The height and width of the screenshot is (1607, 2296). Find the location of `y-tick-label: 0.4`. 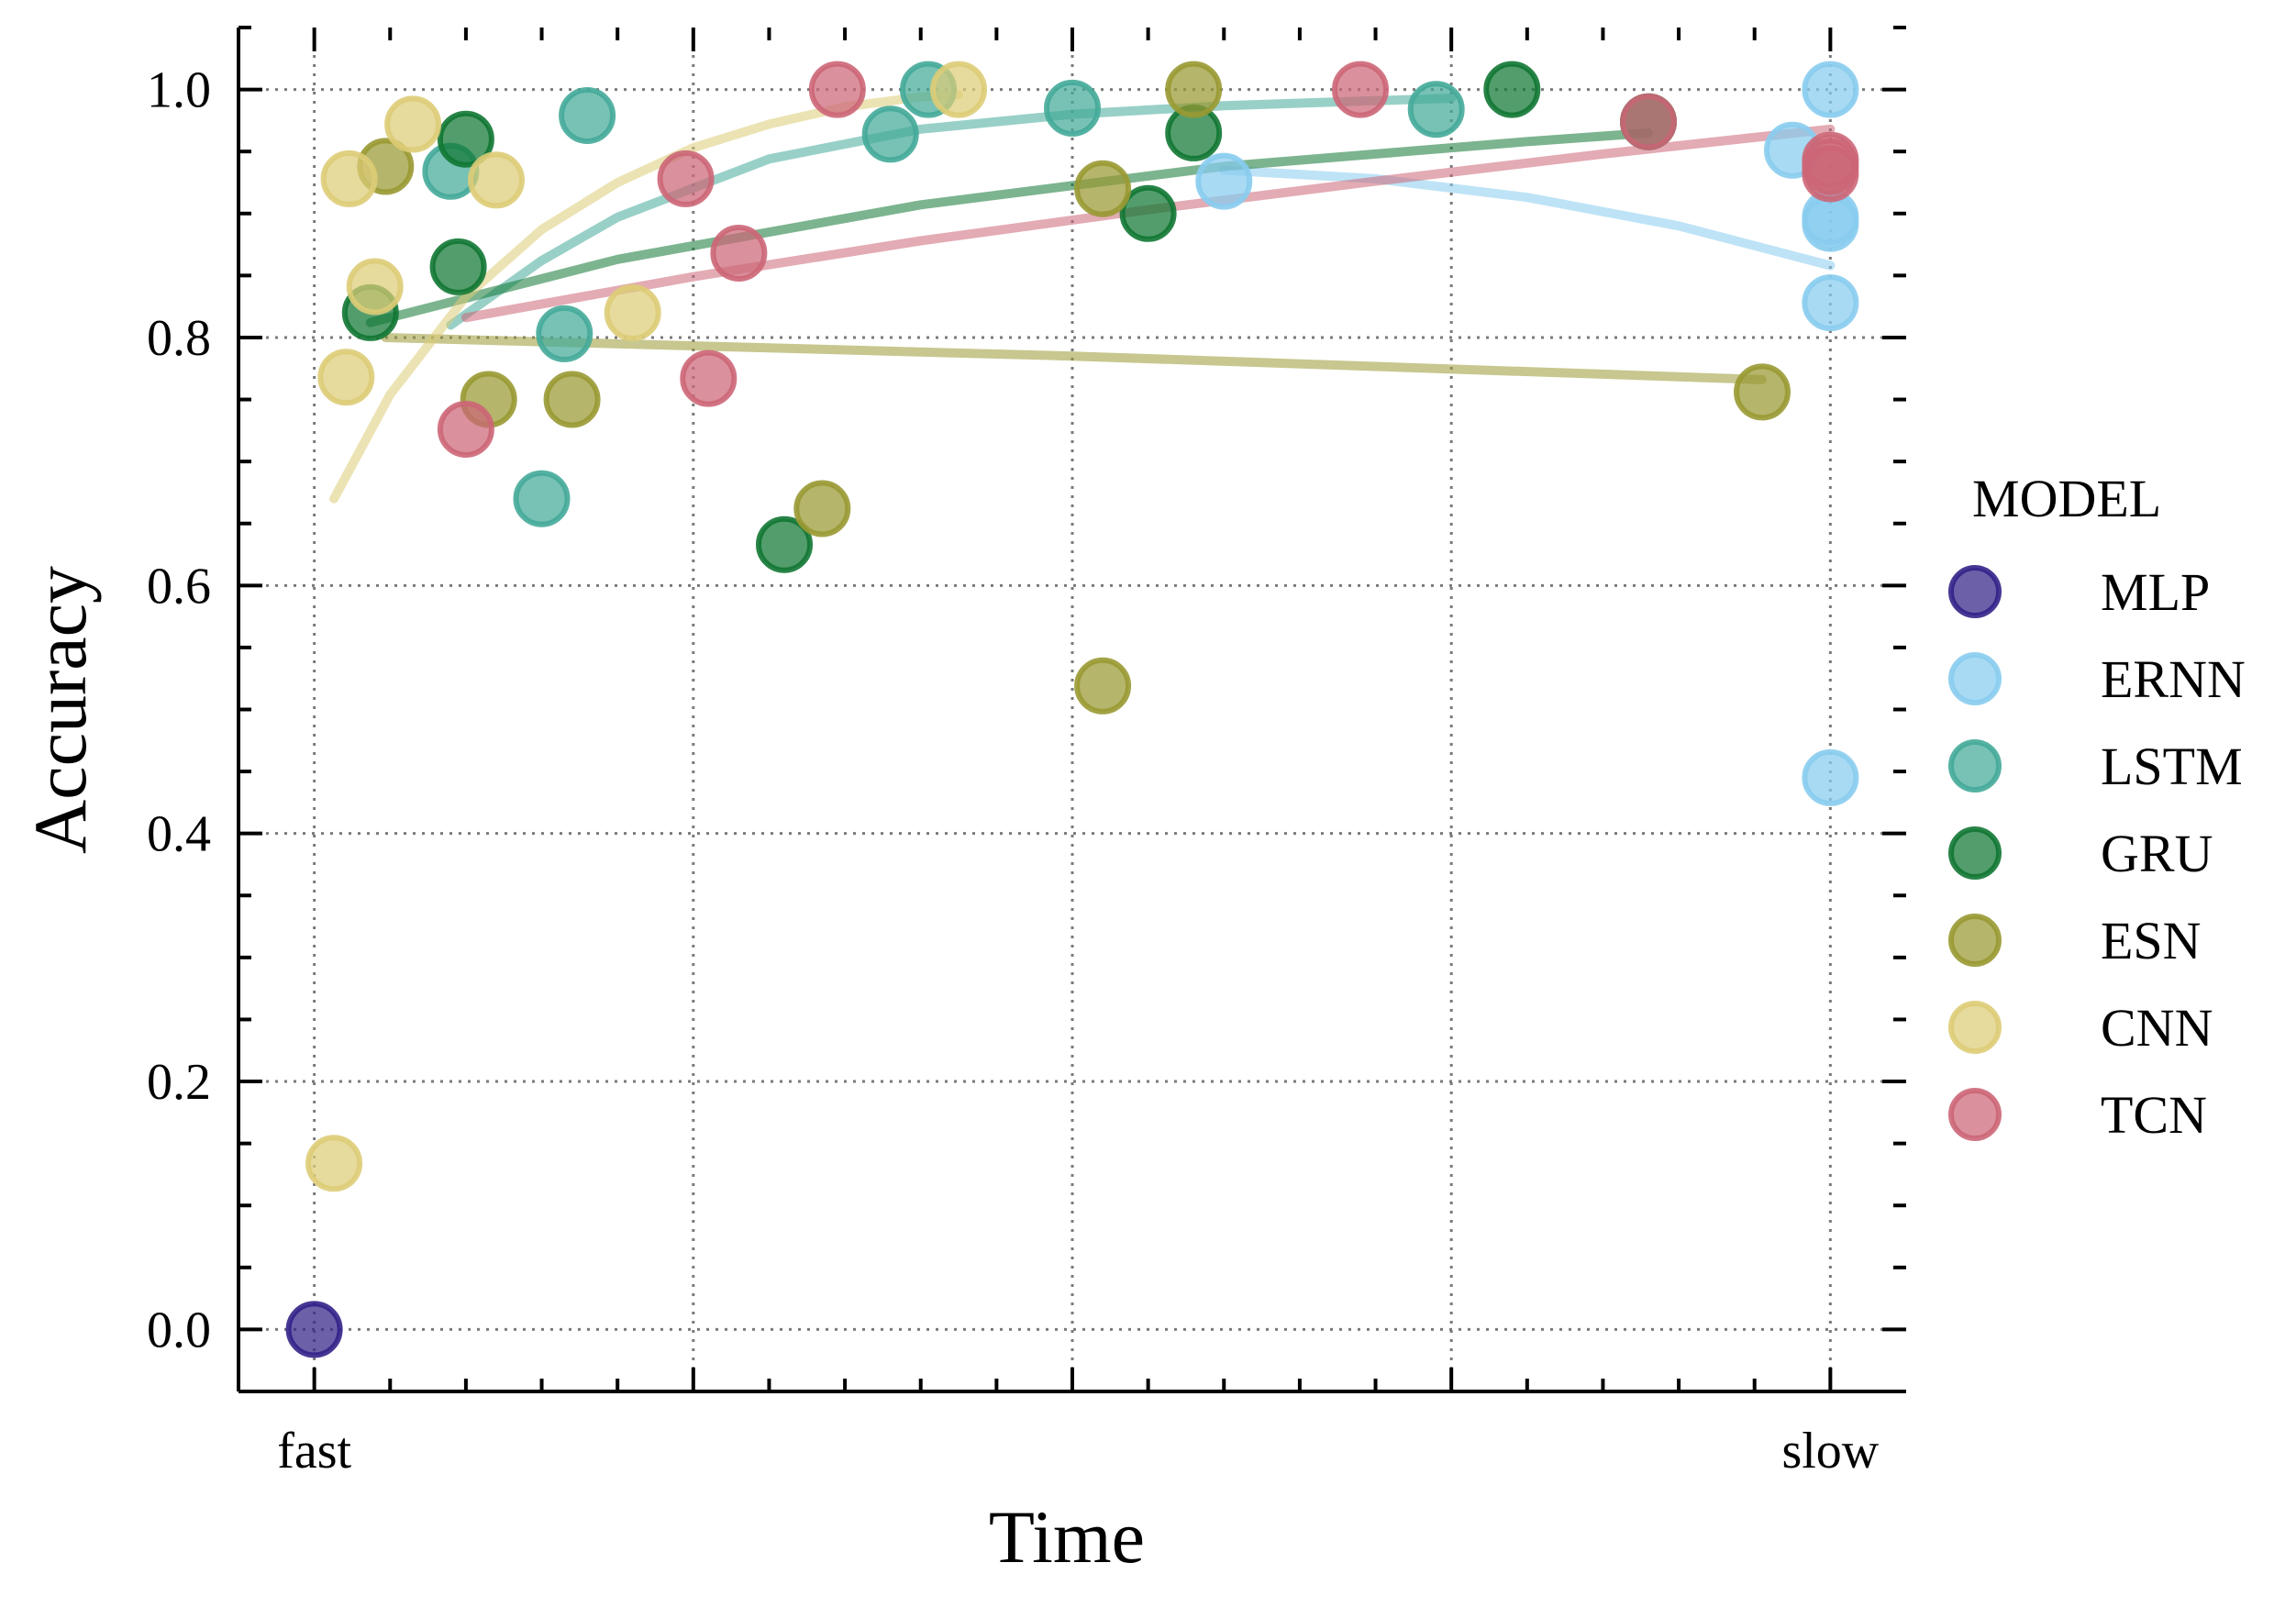

y-tick-label: 0.4 is located at coordinates (179, 834).